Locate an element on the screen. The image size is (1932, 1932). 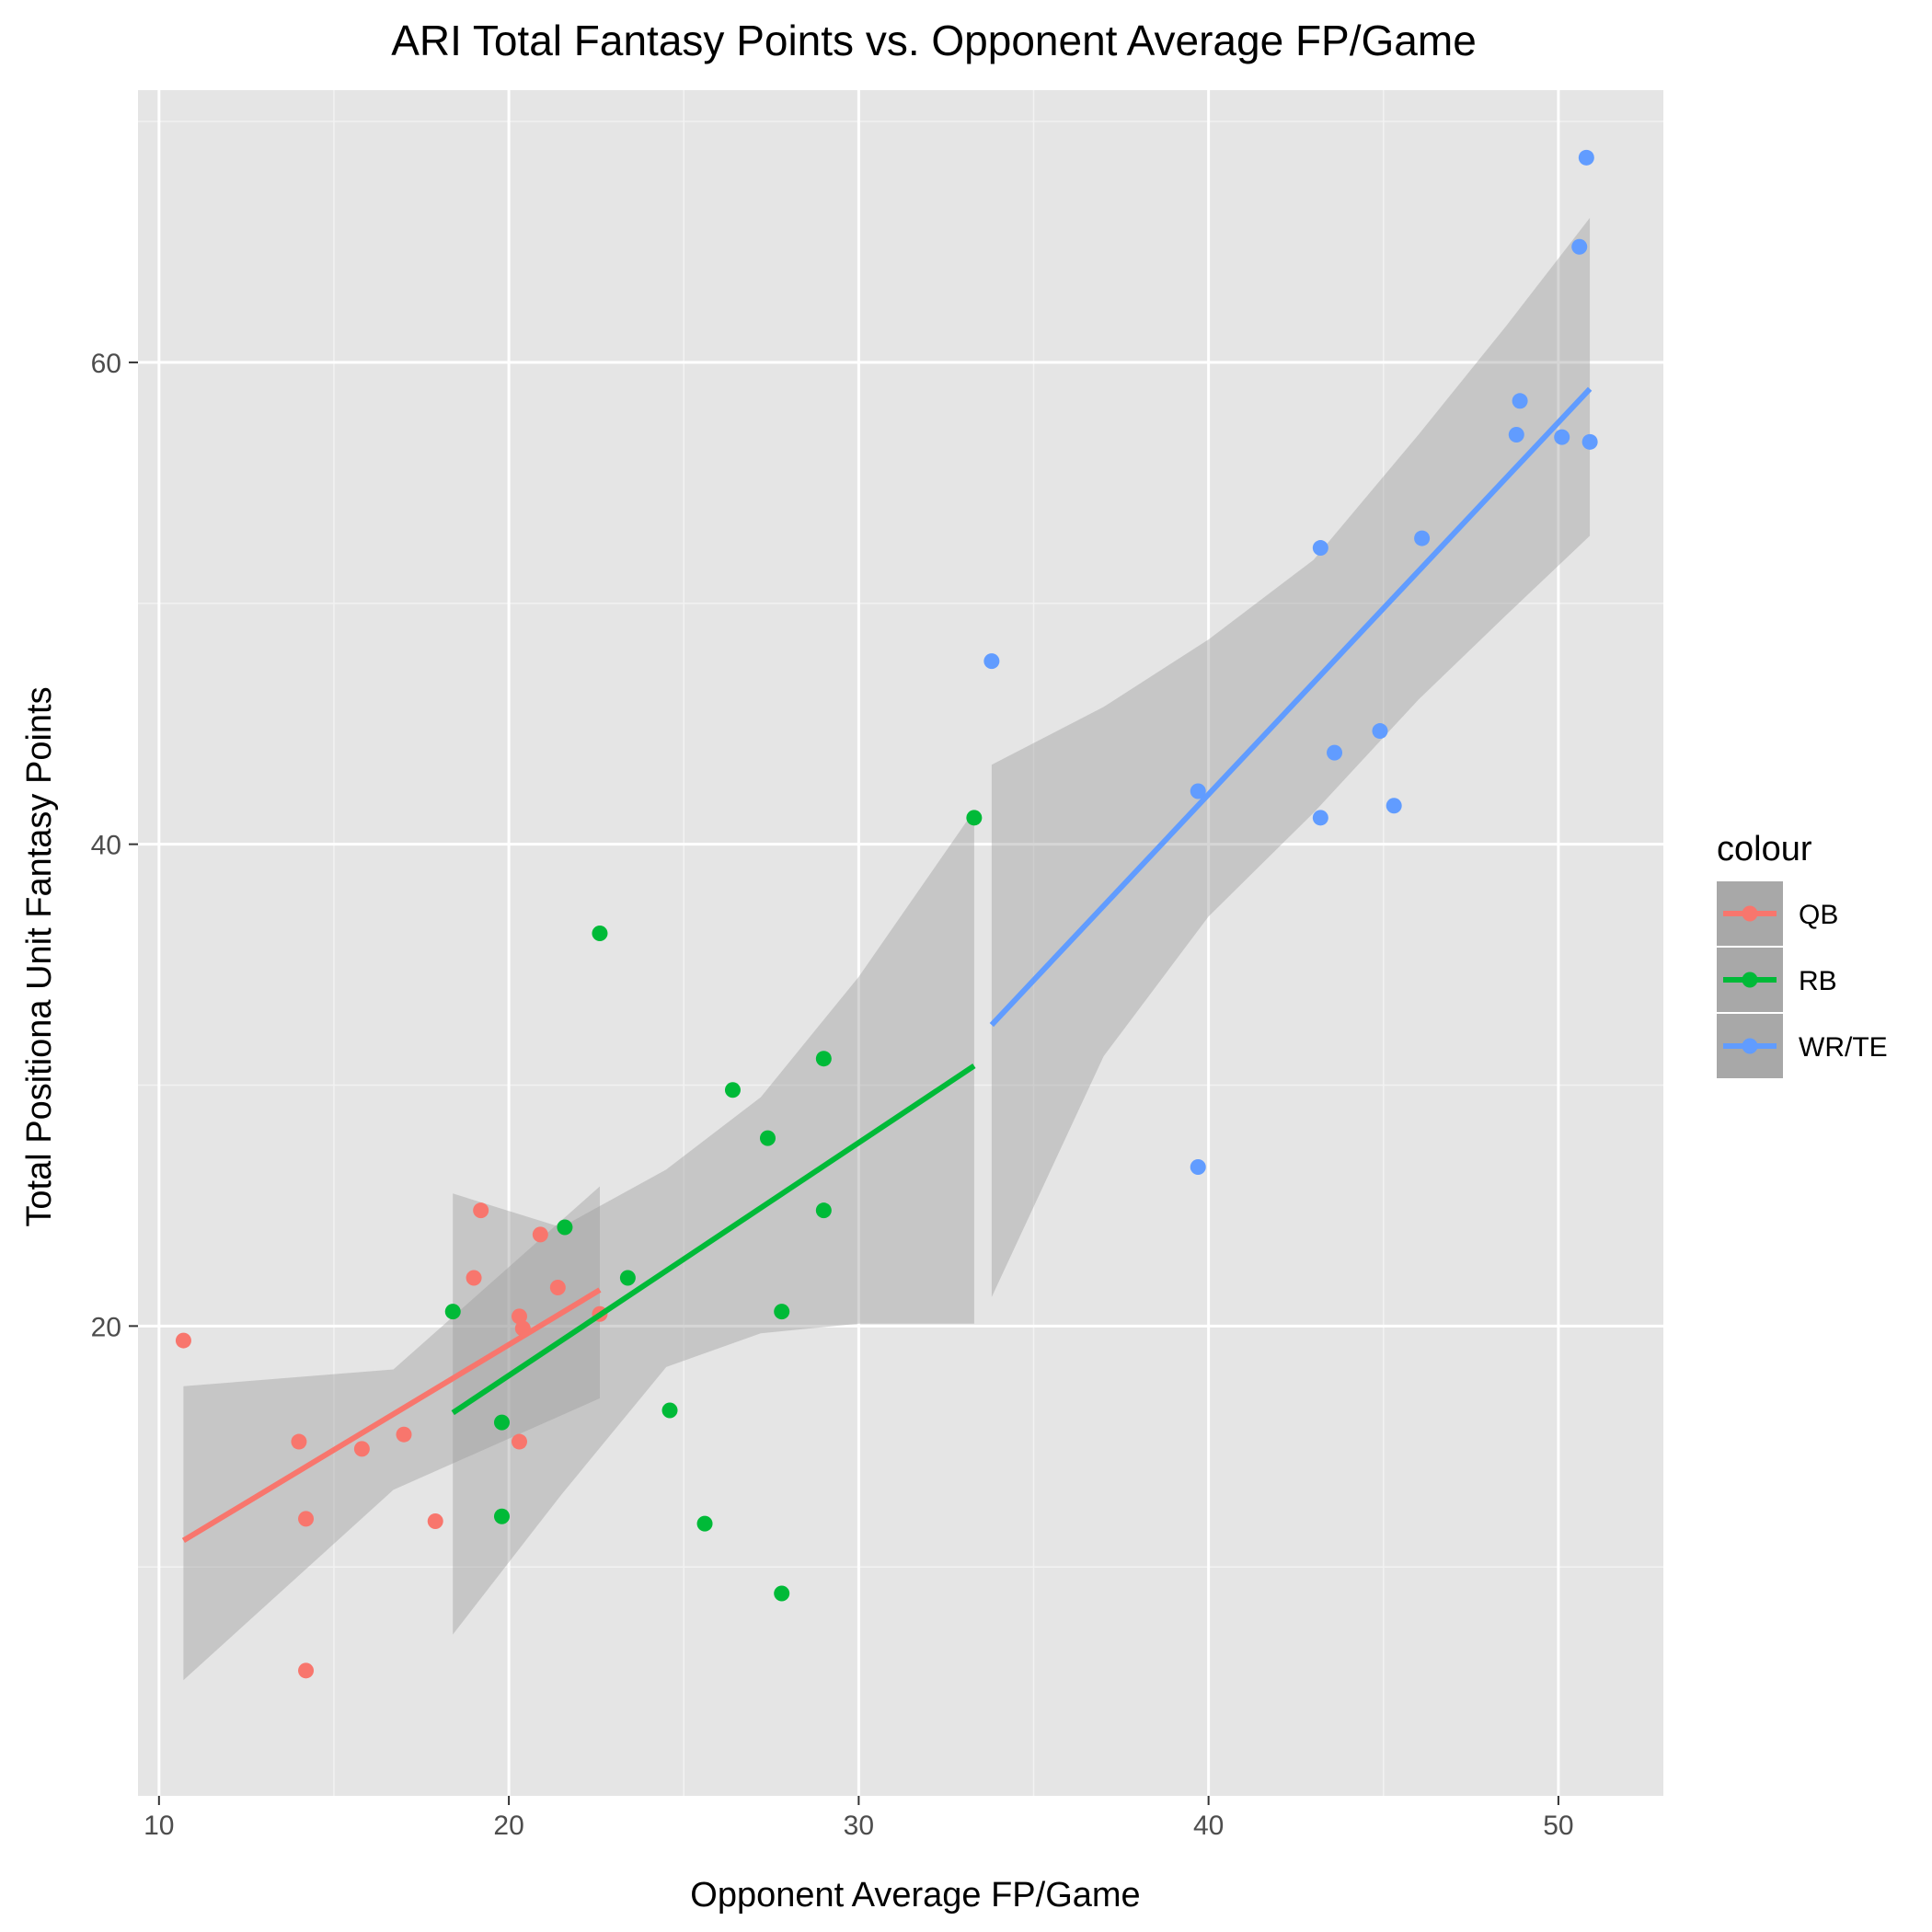
x-tick-label: 40 is located at coordinates (1208, 1826).